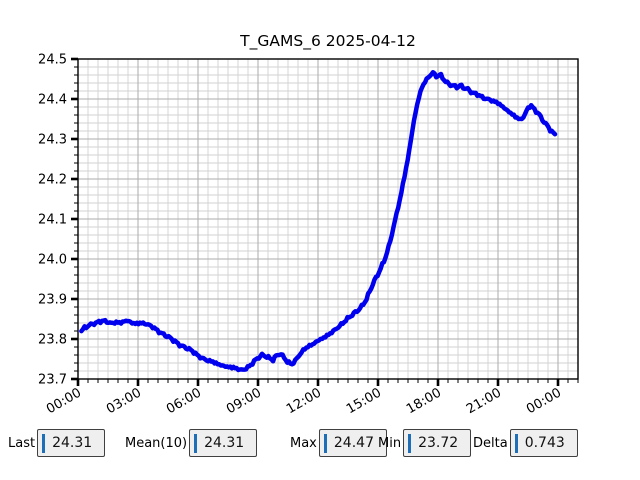 This screenshot has height=480, width=640. I want to click on stat-last-label: Last, so click(22, 443).